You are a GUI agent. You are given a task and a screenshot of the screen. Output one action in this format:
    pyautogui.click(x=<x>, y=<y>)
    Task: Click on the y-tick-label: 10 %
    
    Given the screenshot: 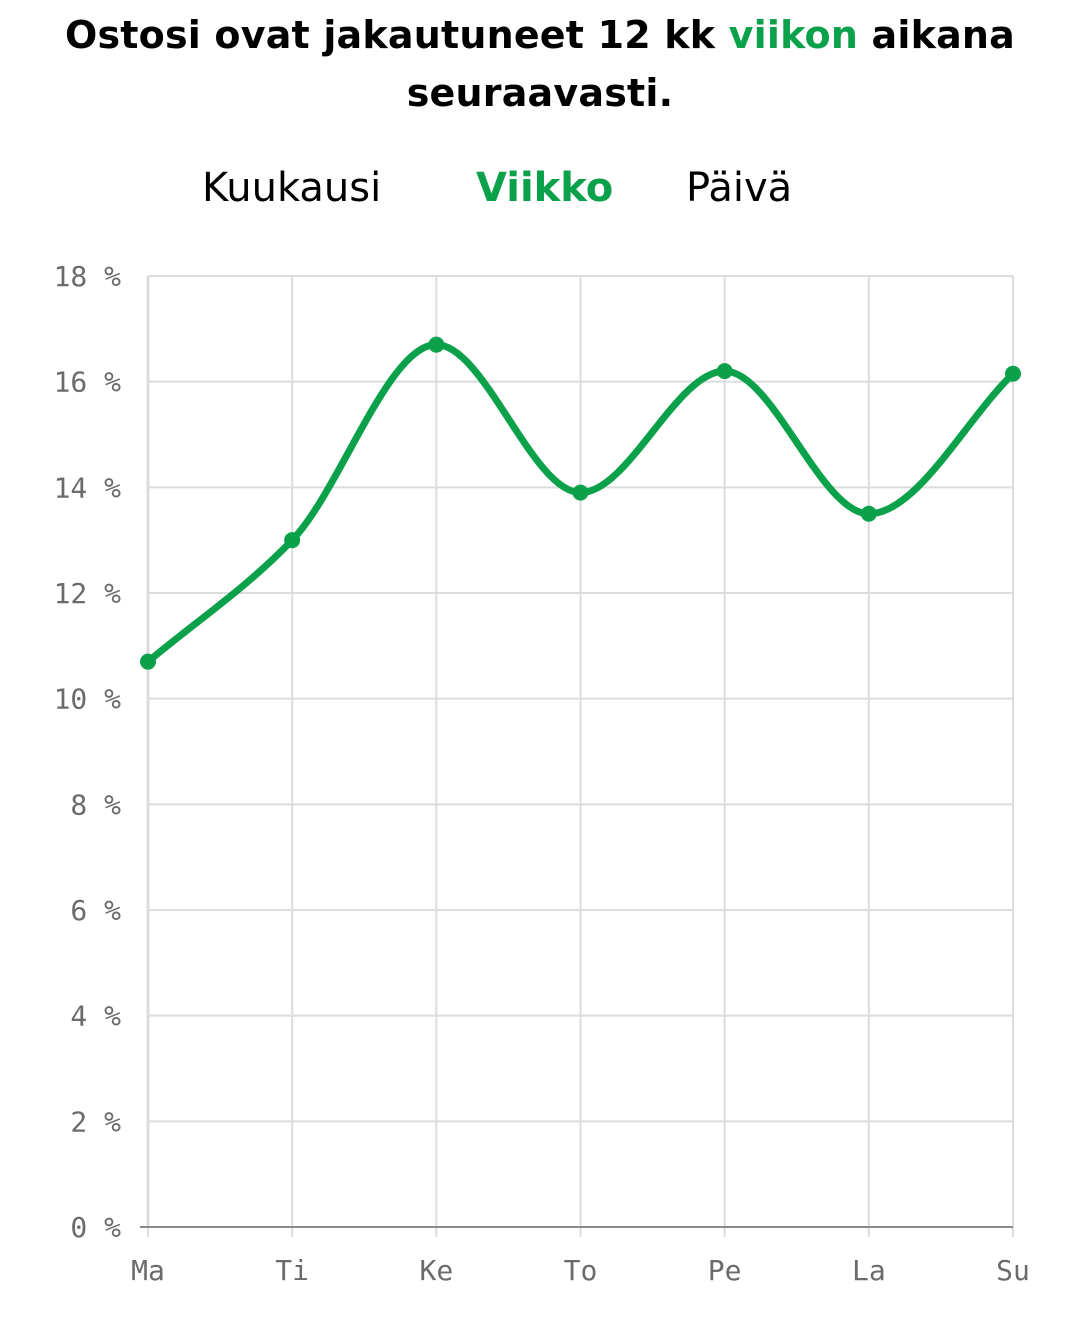 What is the action you would take?
    pyautogui.click(x=88, y=699)
    